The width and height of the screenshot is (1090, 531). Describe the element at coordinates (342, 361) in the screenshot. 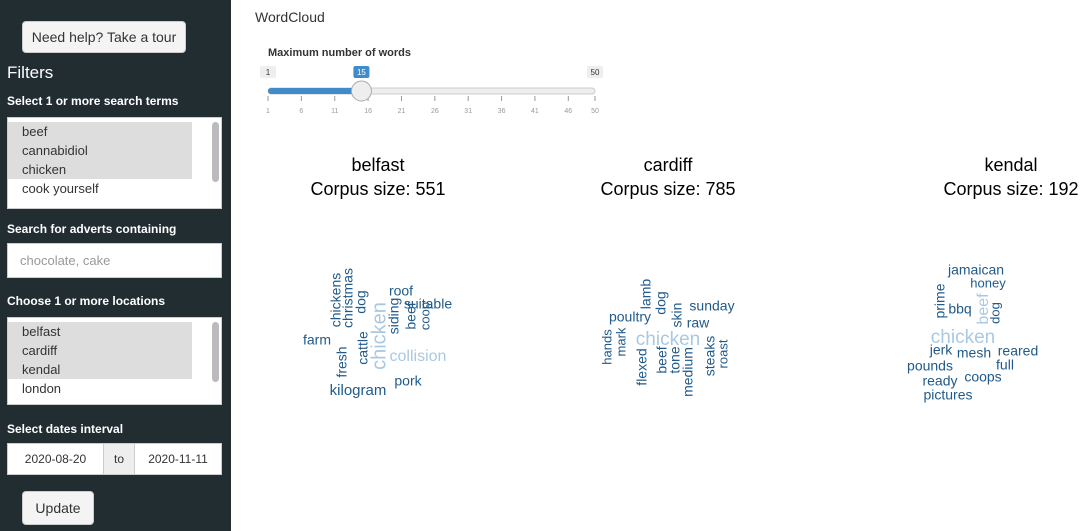

I see `cloud-word: fresh` at that location.